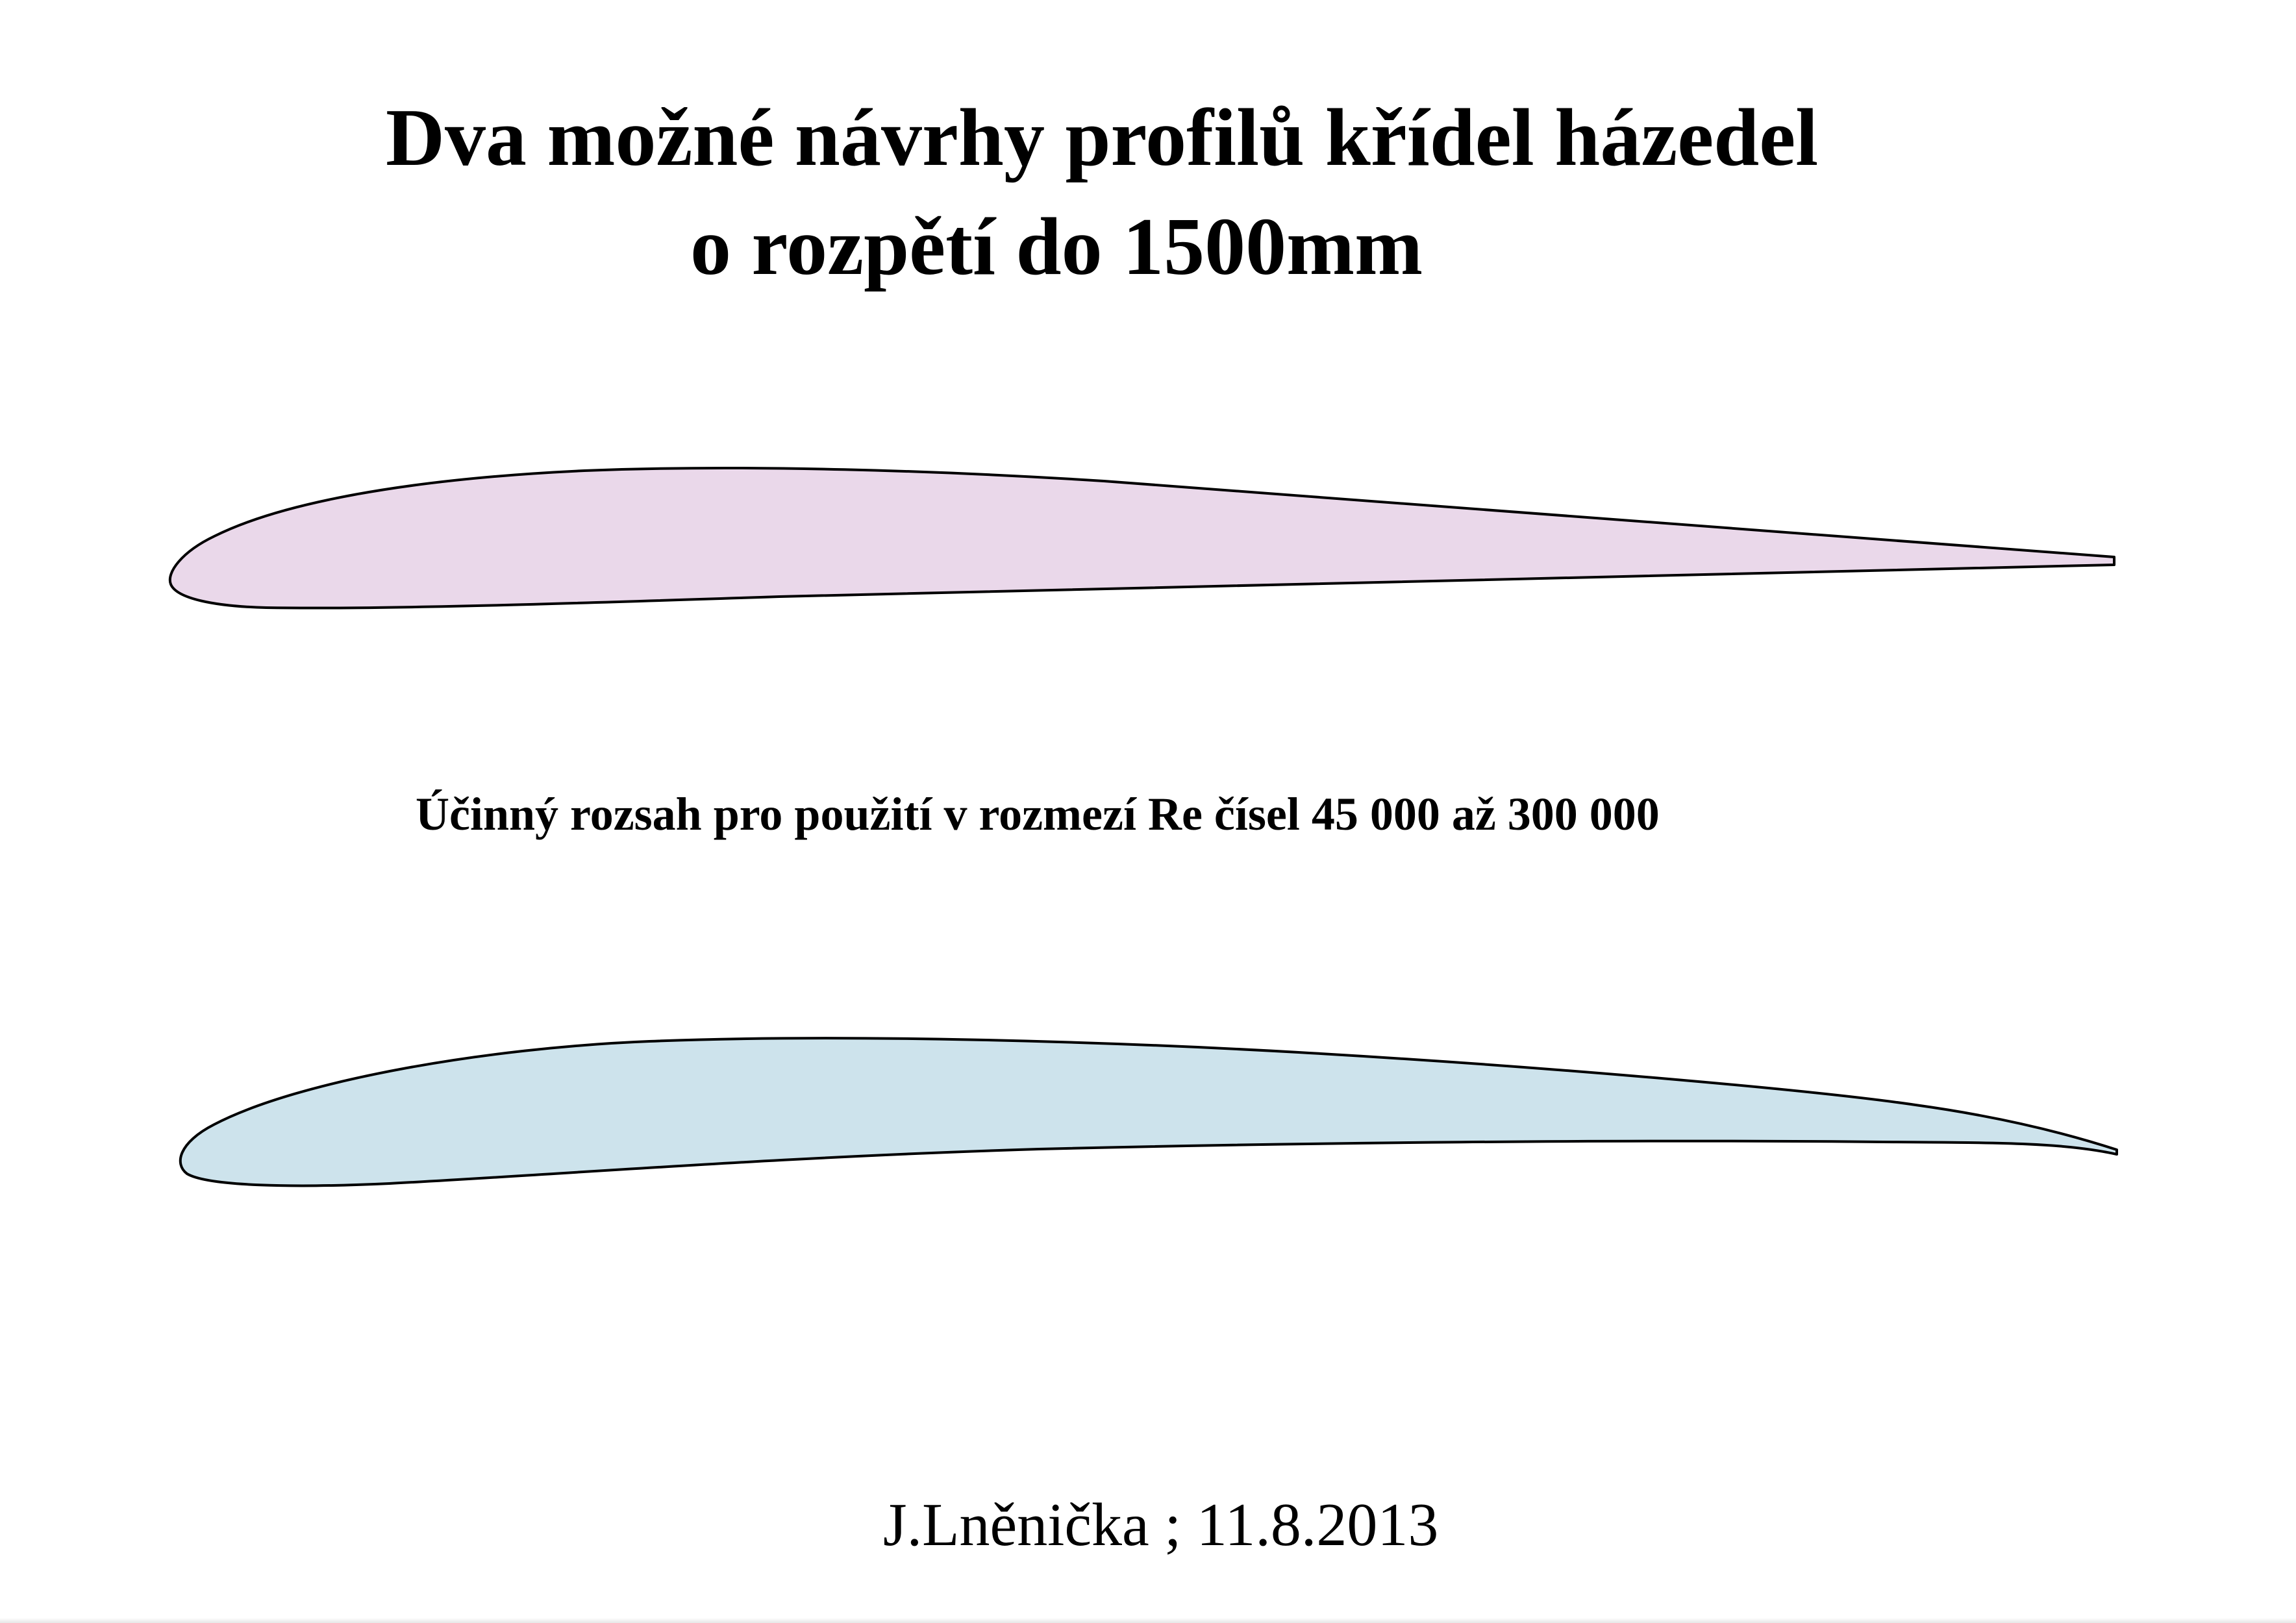 The height and width of the screenshot is (1623, 2296). I want to click on scan-edge-shadow, so click(1148, 1621).